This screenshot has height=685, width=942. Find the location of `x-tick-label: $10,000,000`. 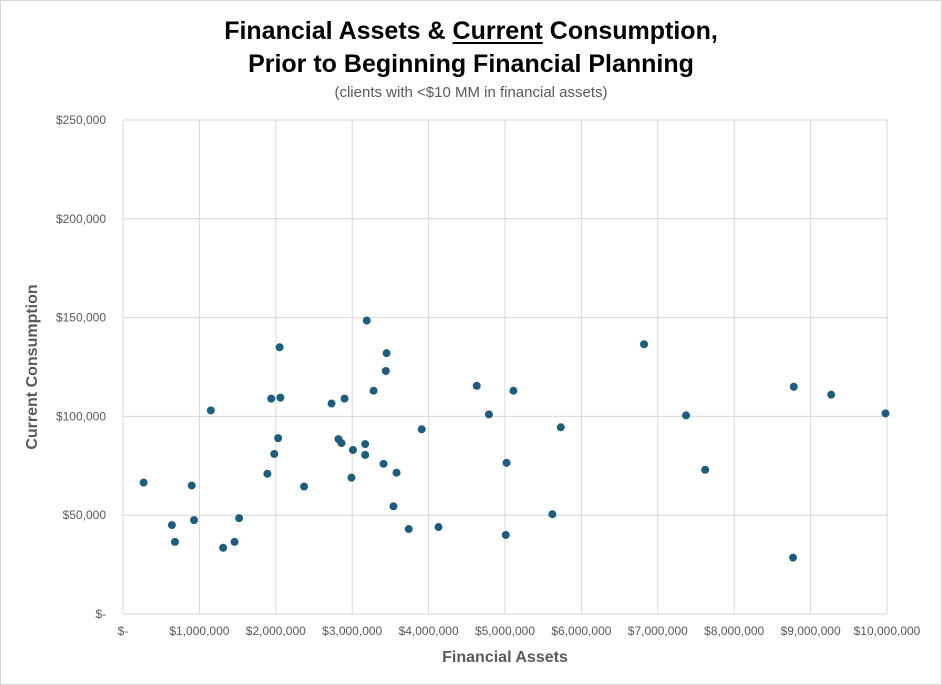

x-tick-label: $10,000,000 is located at coordinates (887, 631).